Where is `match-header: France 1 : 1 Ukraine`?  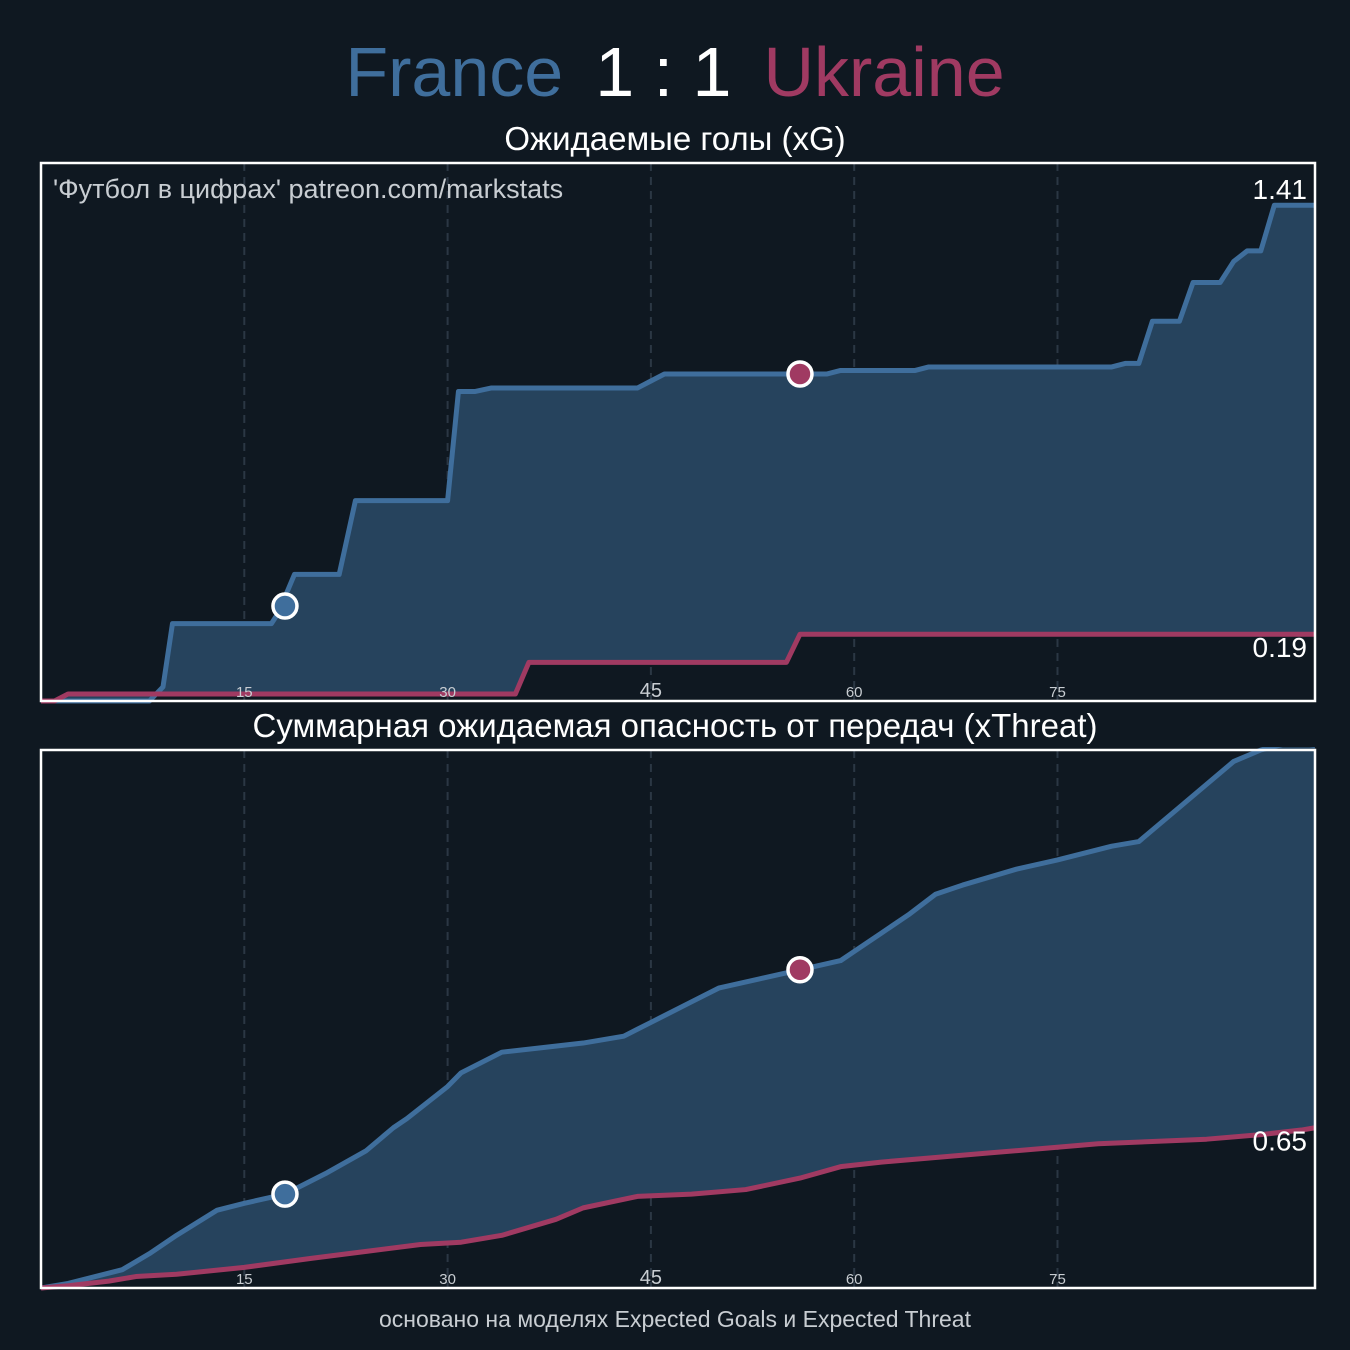
match-header: France 1 : 1 Ukraine is located at coordinates (675, 72).